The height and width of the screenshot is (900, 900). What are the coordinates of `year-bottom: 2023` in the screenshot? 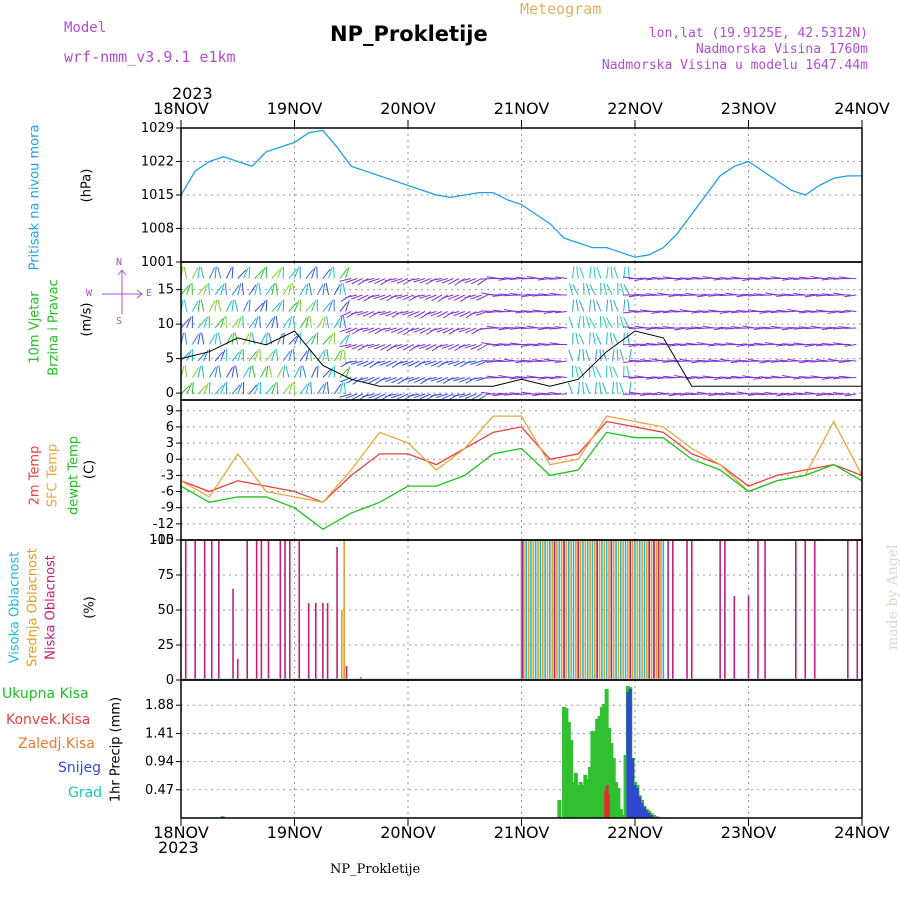 It's located at (178, 847).